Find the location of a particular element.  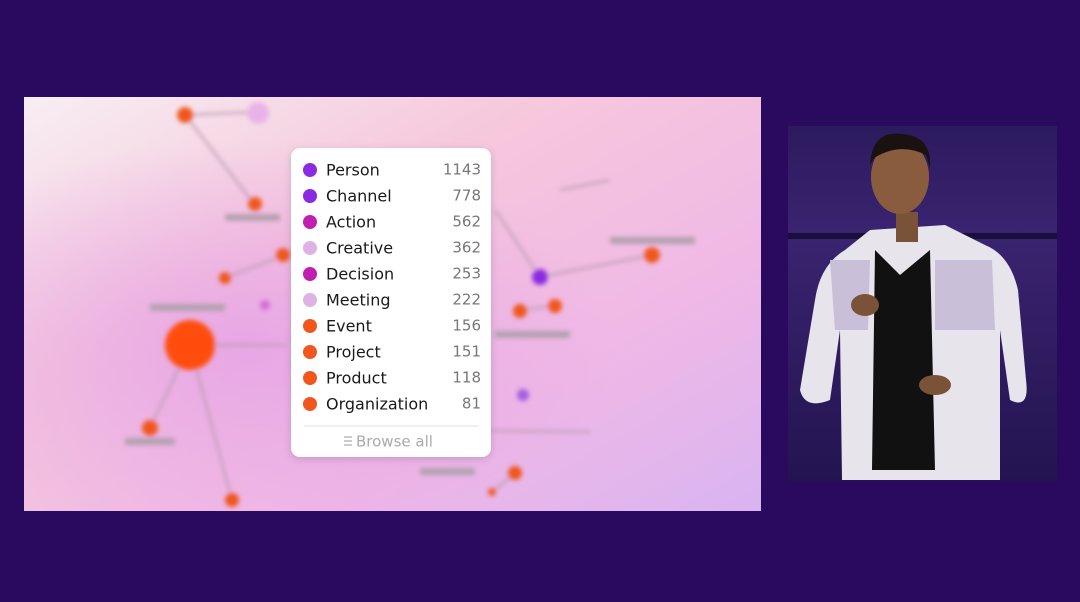

legend-label: Action is located at coordinates (351, 222).